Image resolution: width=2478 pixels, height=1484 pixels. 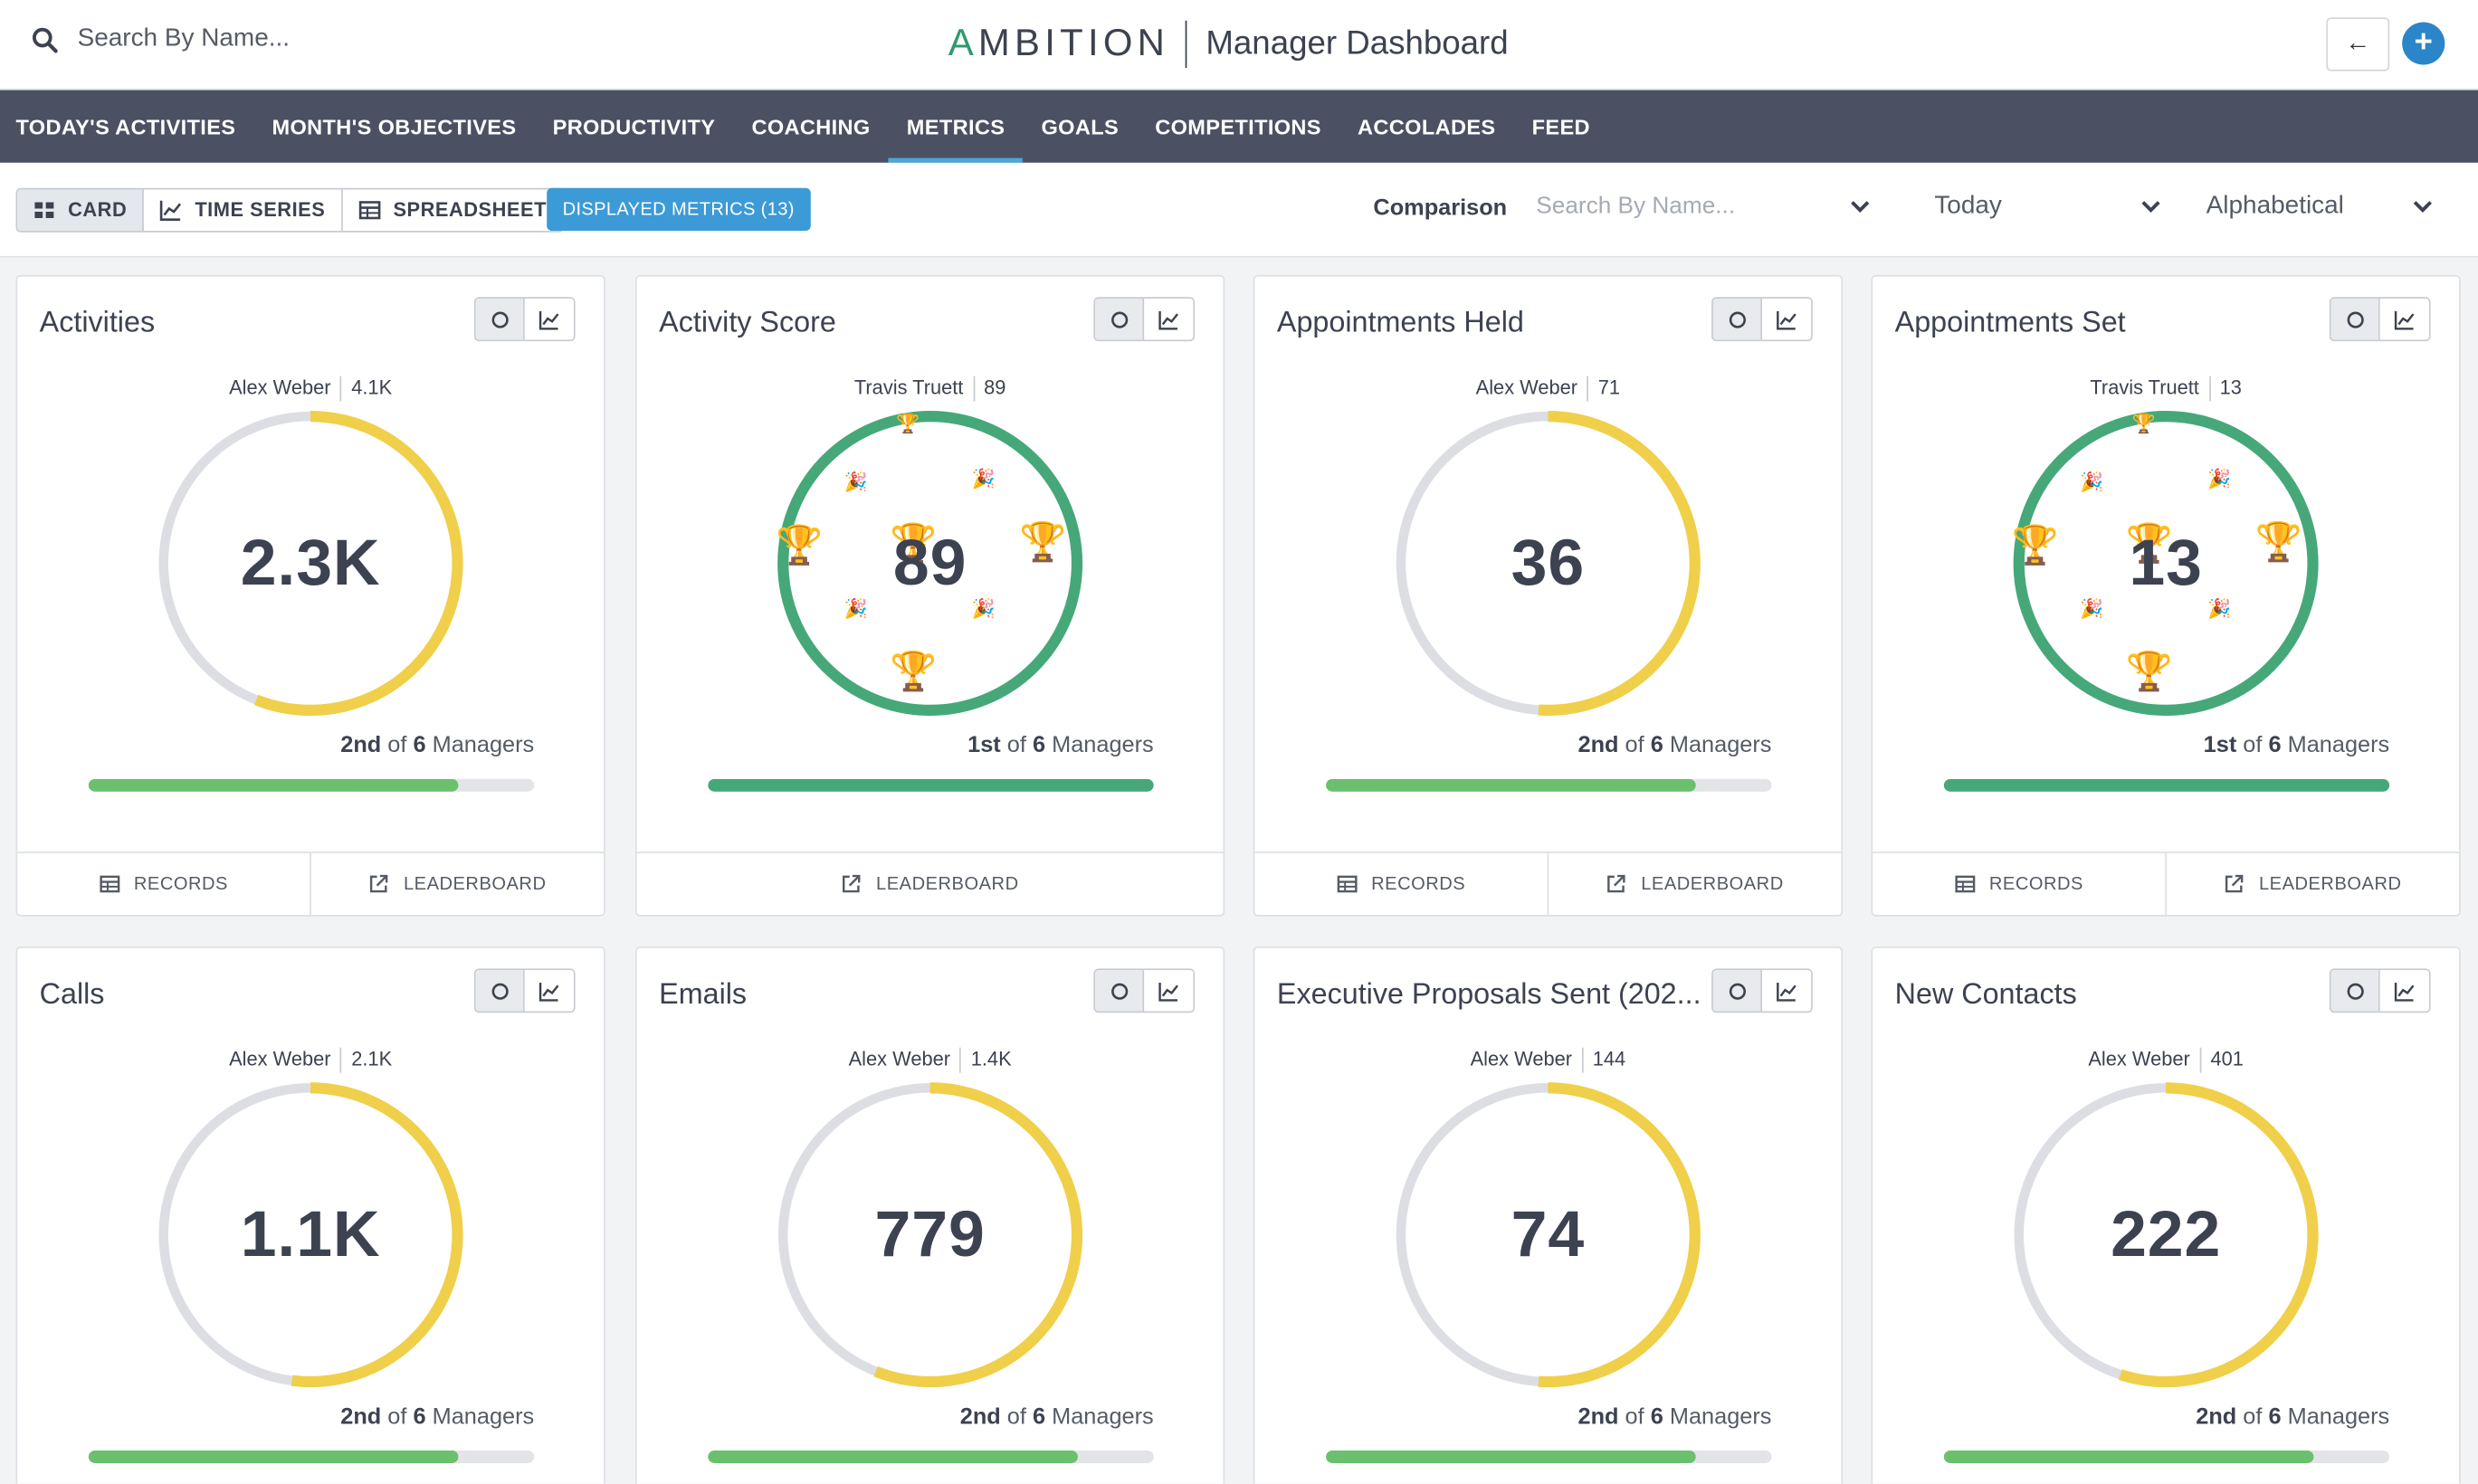 I want to click on leader-info: Alex Weber 4.1K, so click(x=310, y=389).